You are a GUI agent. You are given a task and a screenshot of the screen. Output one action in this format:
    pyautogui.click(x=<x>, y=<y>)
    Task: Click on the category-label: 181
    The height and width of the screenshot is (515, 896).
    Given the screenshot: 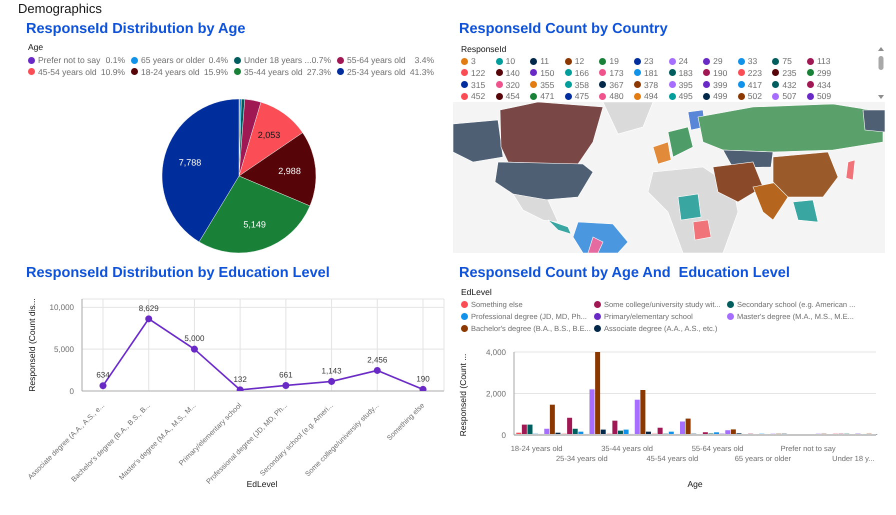 What is the action you would take?
    pyautogui.click(x=651, y=73)
    